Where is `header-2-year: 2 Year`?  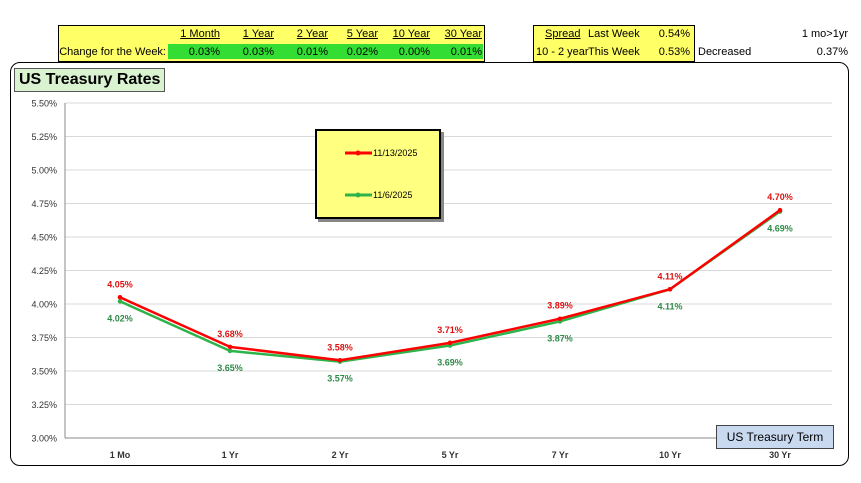
header-2-year: 2 Year is located at coordinates (312, 34).